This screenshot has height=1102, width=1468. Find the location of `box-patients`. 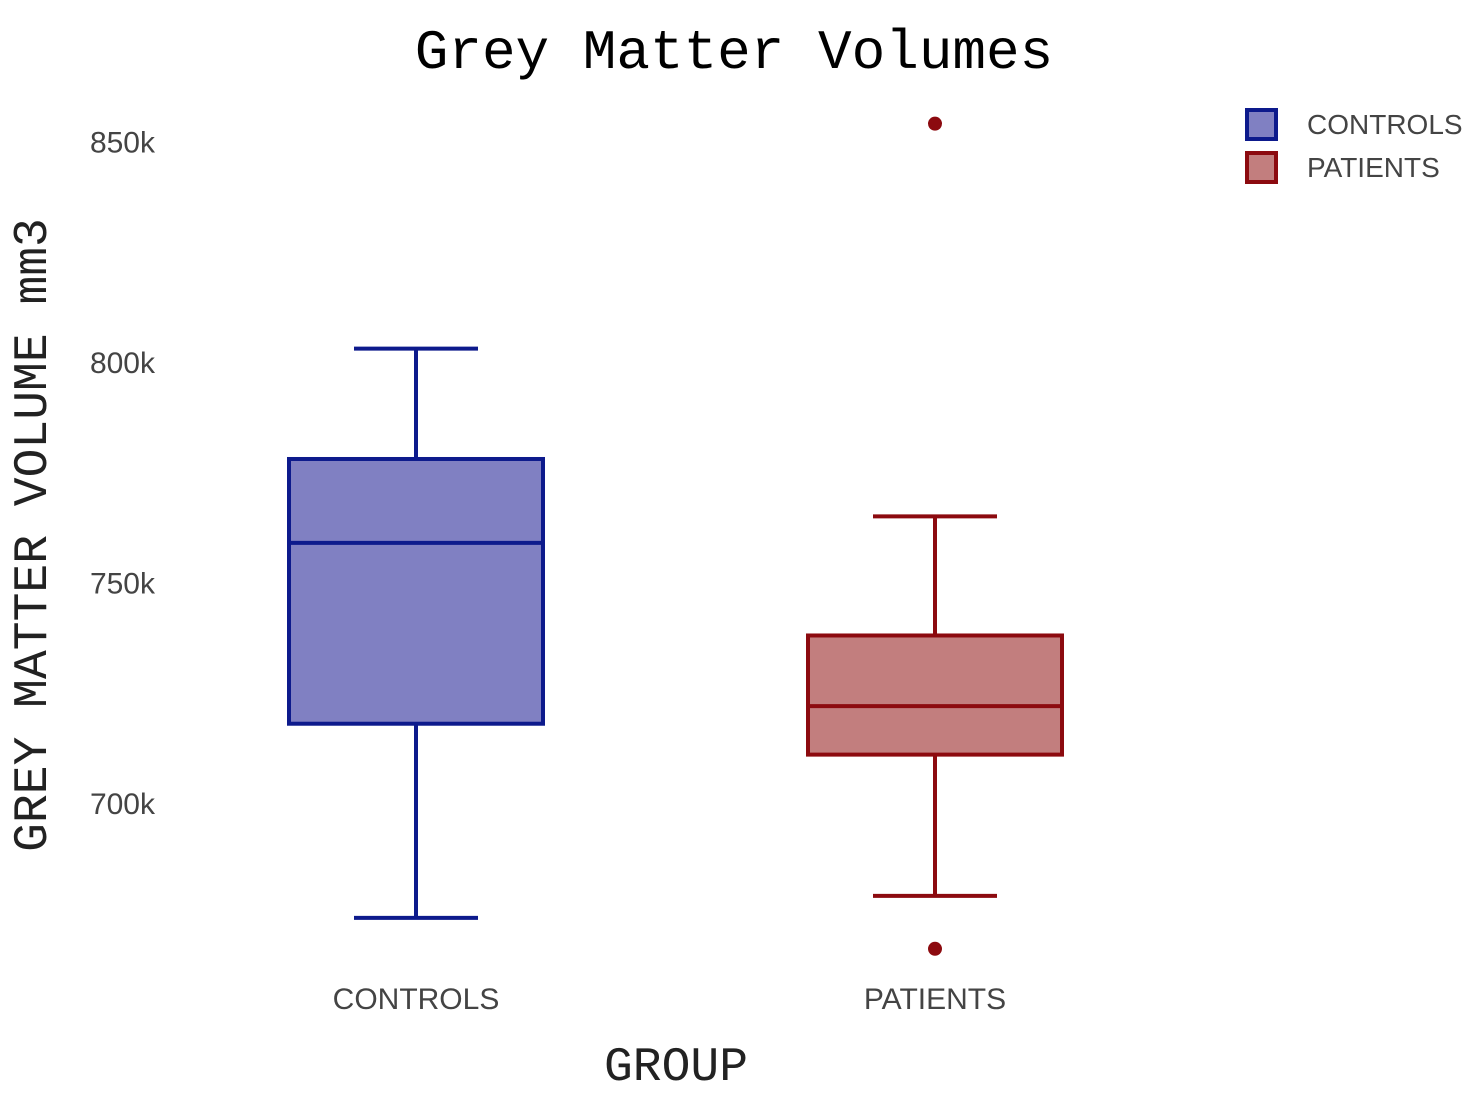

box-patients is located at coordinates (935, 536).